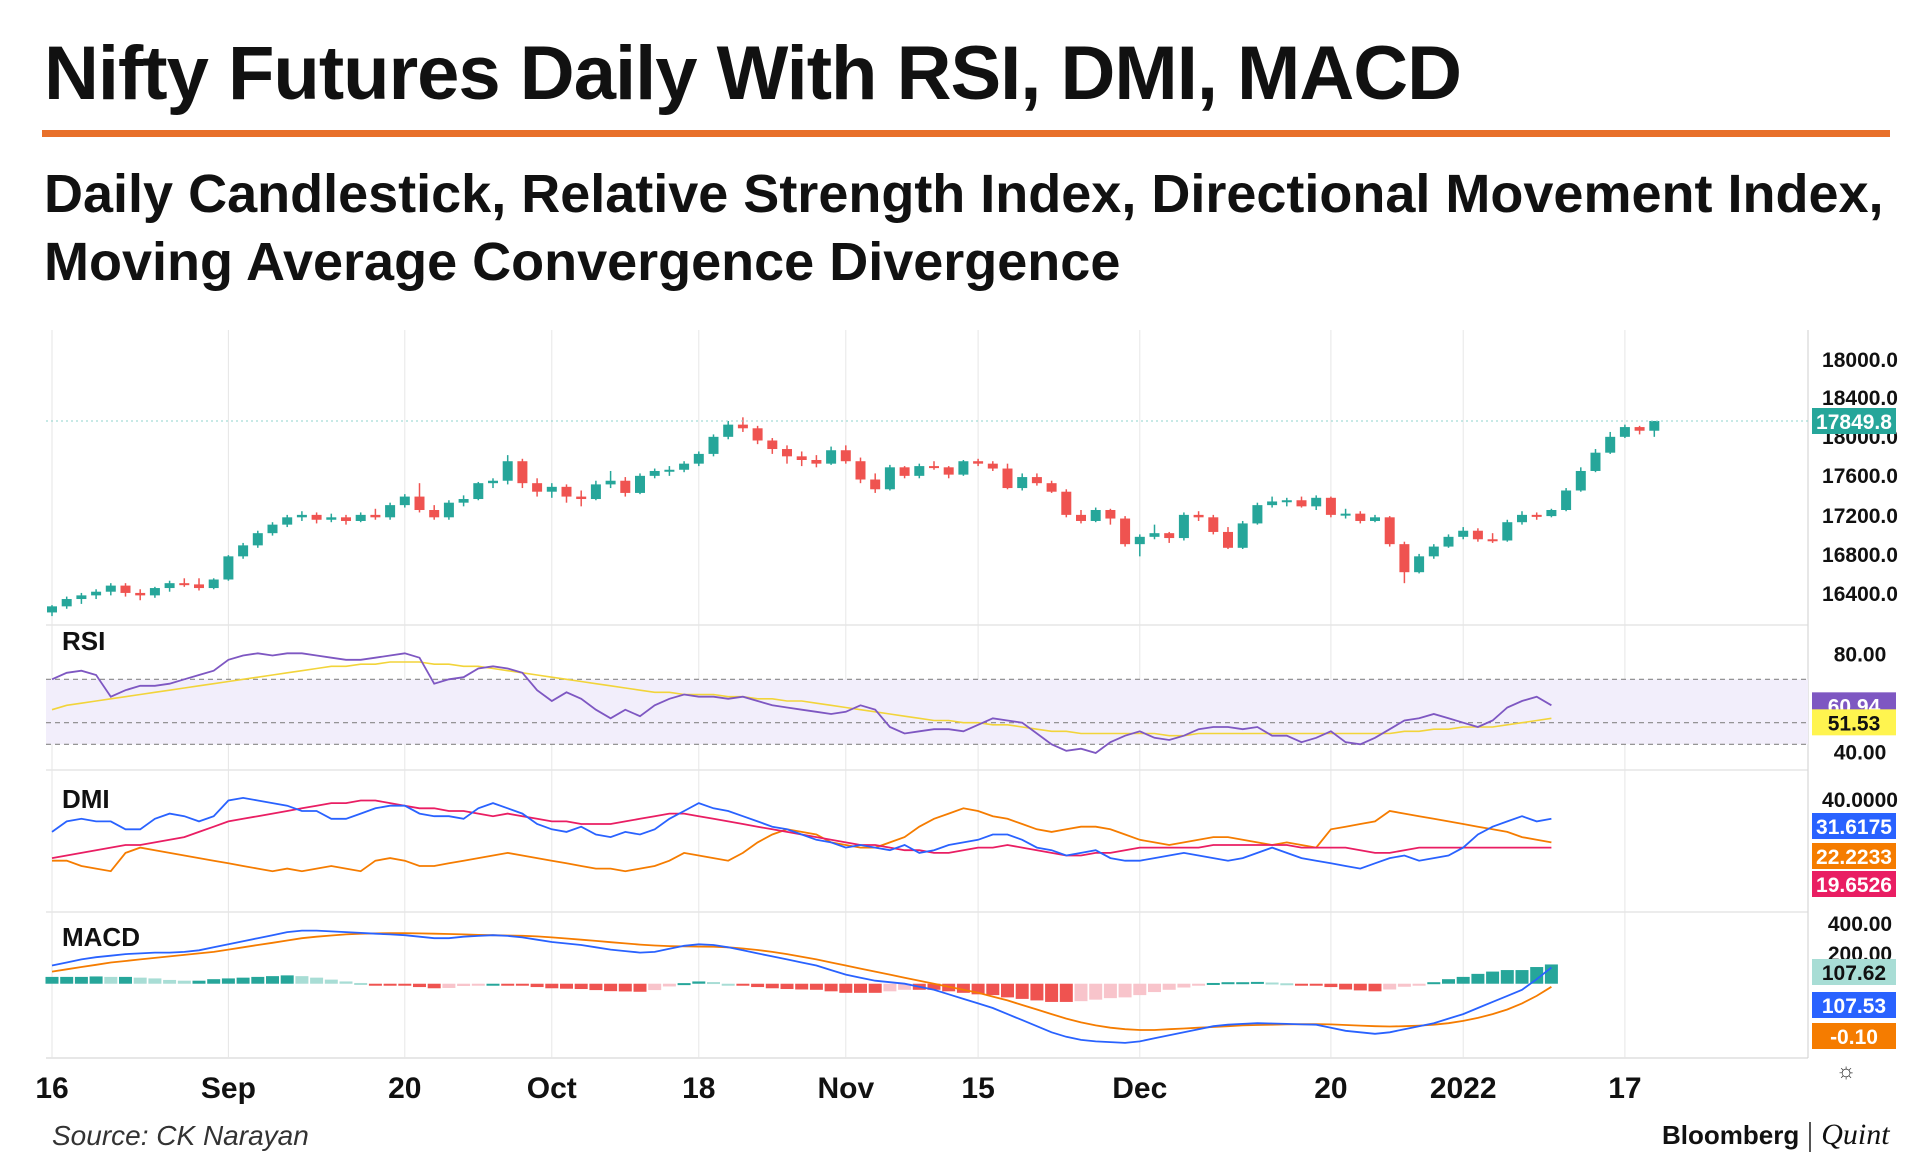  What do you see at coordinates (1139, 1088) in the screenshot?
I see `x-axis-tick-label: Dec` at bounding box center [1139, 1088].